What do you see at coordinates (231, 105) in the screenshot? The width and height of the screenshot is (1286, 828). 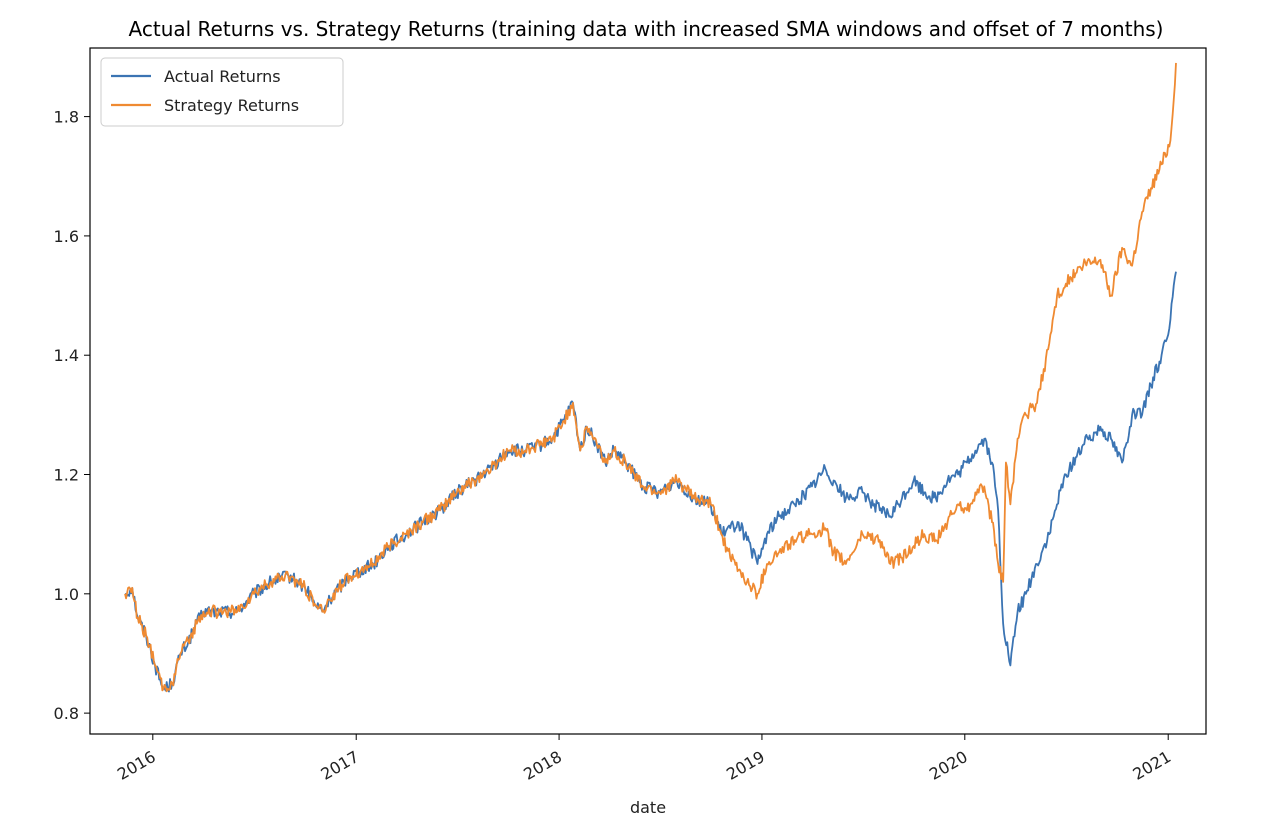 I see `legend-label-strategy-returns: Strategy Returns` at bounding box center [231, 105].